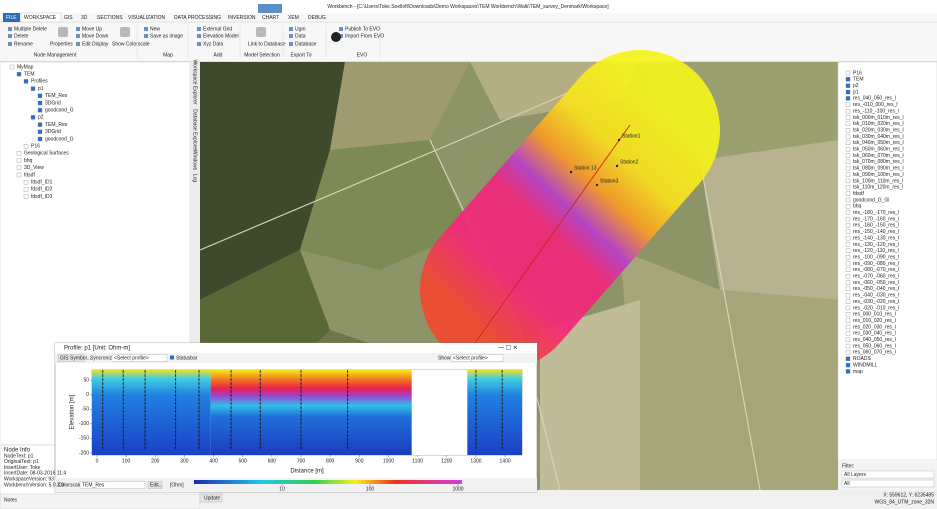 The width and height of the screenshot is (937, 509). I want to click on show-select, so click(477, 358).